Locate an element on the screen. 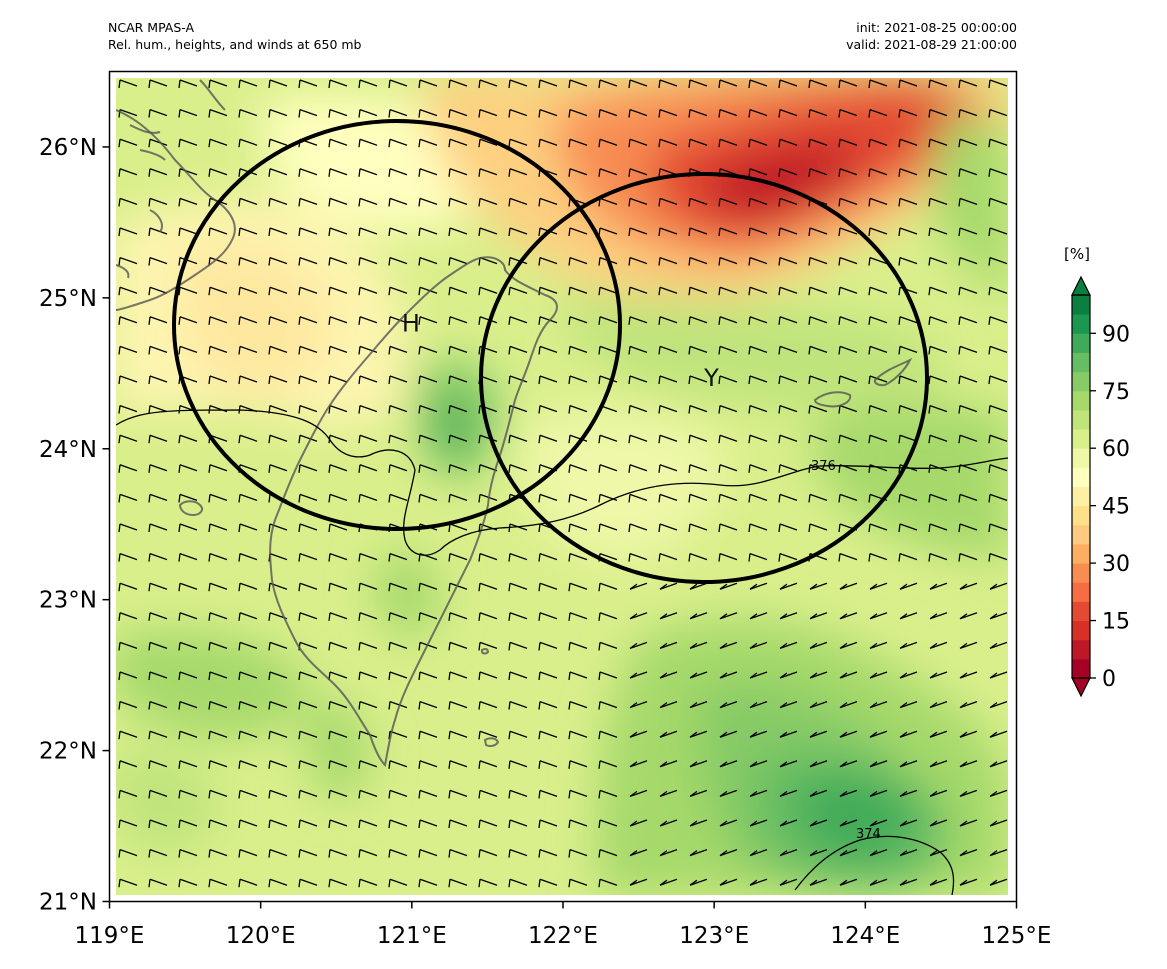 The image size is (1167, 969). contour-label-374: 374 is located at coordinates (868, 834).